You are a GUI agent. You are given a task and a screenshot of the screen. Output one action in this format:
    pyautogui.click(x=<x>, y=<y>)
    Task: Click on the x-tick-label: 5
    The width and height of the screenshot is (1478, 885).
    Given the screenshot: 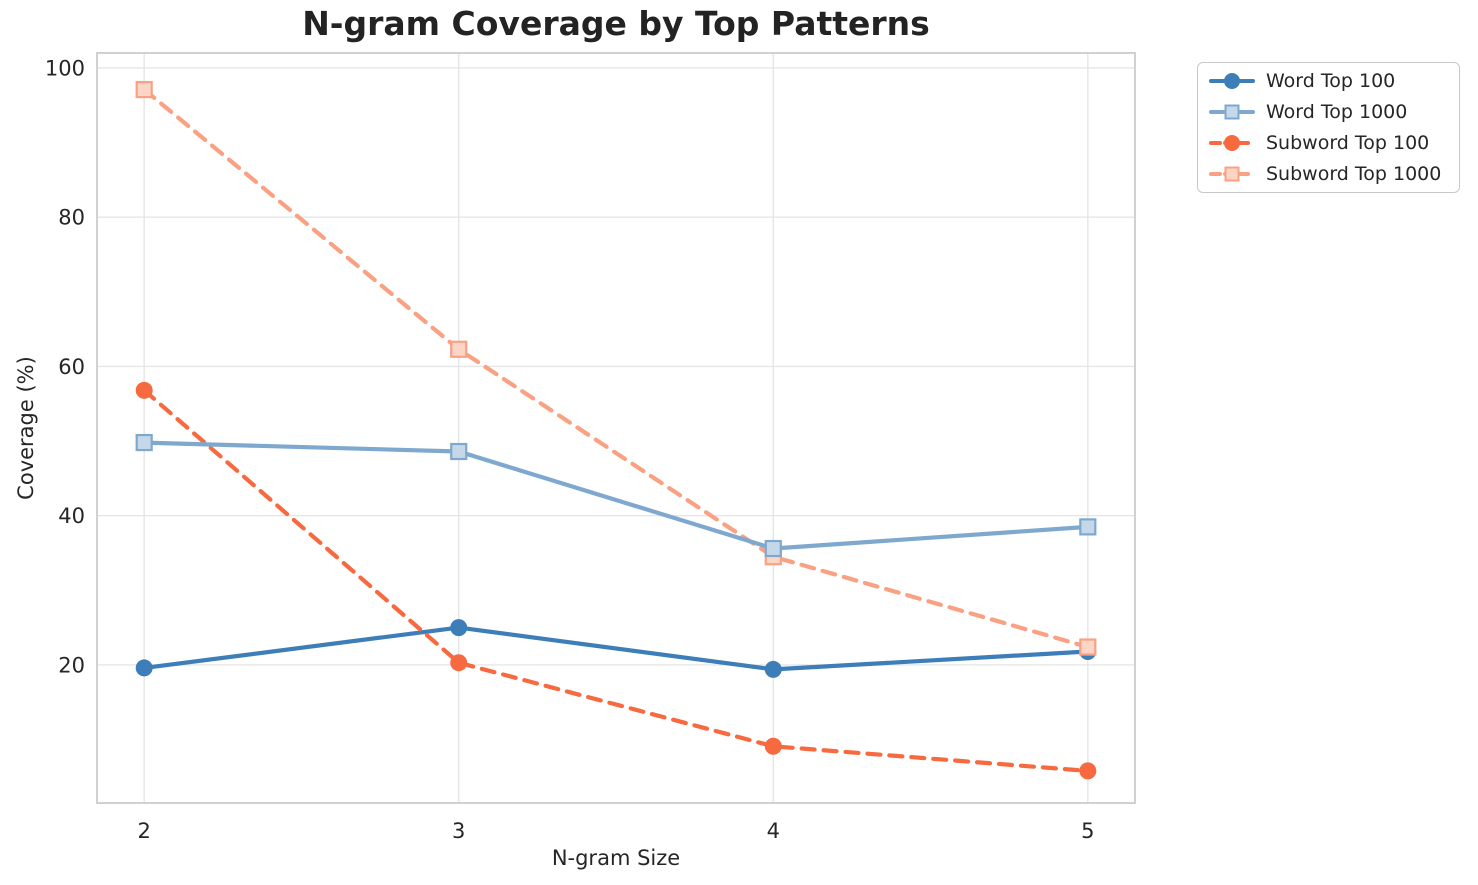 What is the action you would take?
    pyautogui.click(x=1087, y=831)
    